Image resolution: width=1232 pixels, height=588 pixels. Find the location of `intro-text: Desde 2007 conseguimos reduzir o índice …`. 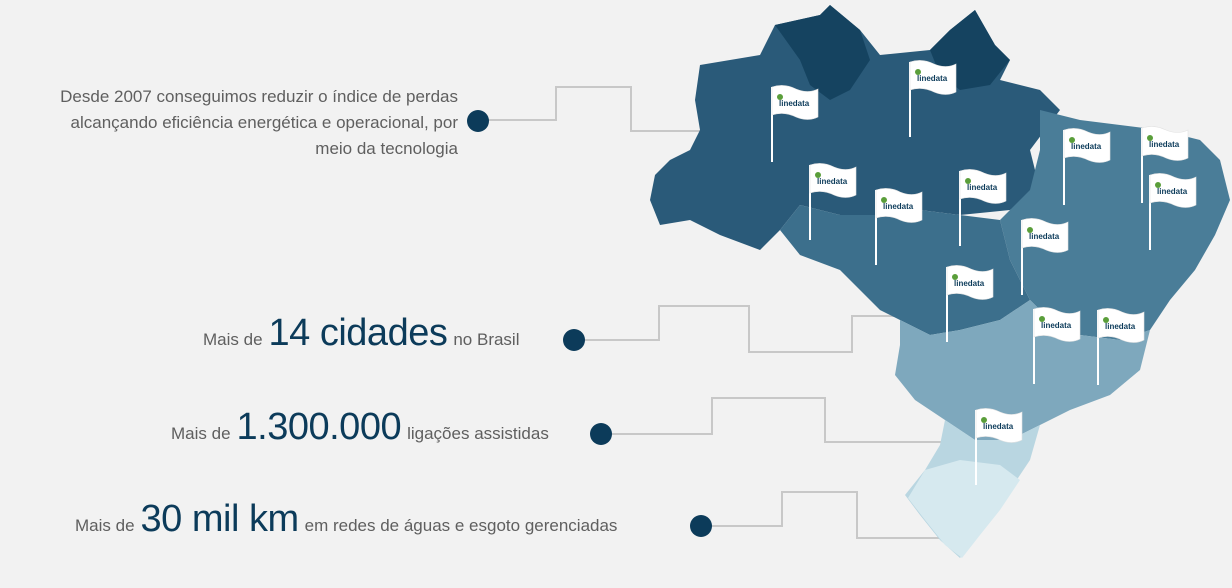

intro-text: Desde 2007 conseguimos reduzir o índice … is located at coordinates (234, 123).